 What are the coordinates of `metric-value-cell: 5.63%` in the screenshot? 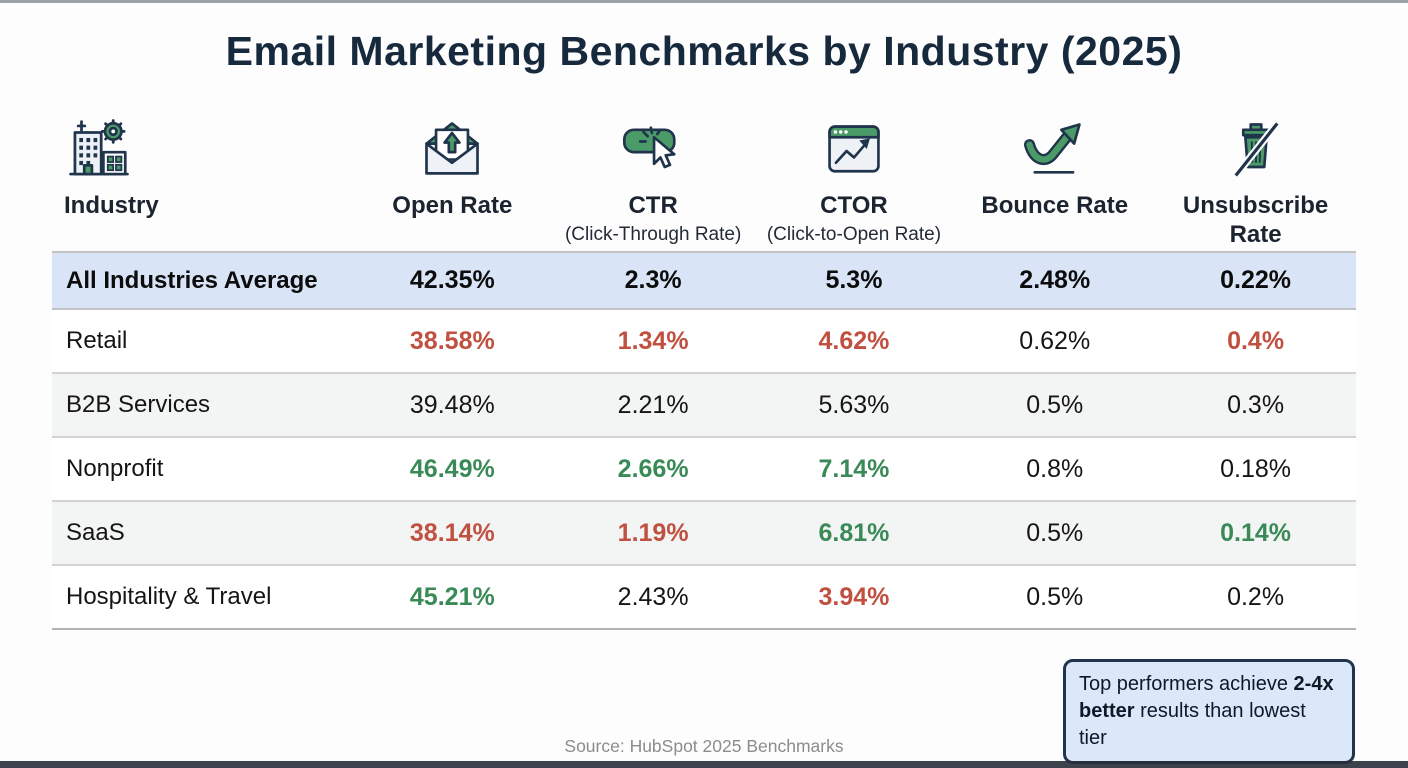 It's located at (854, 404).